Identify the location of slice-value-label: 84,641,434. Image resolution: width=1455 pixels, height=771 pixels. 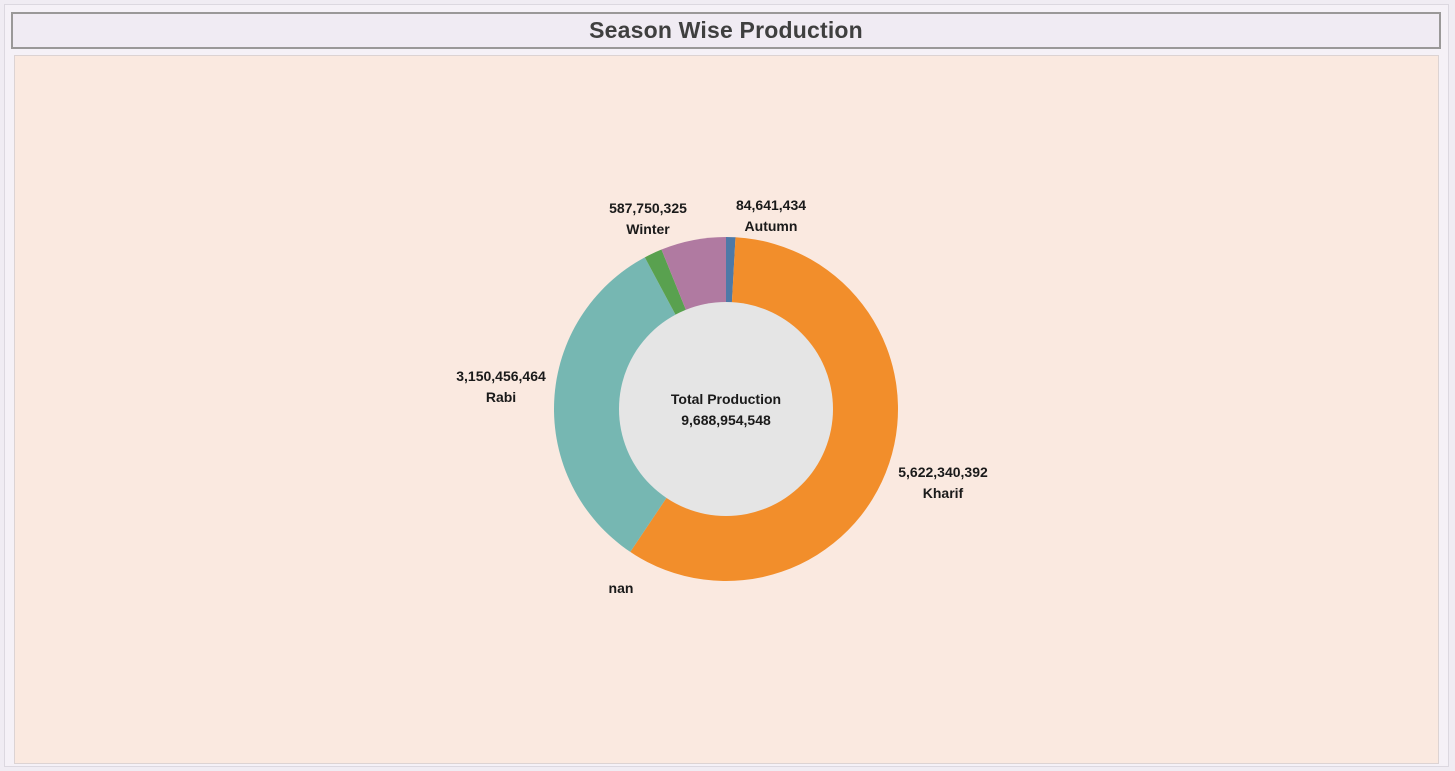
(771, 205).